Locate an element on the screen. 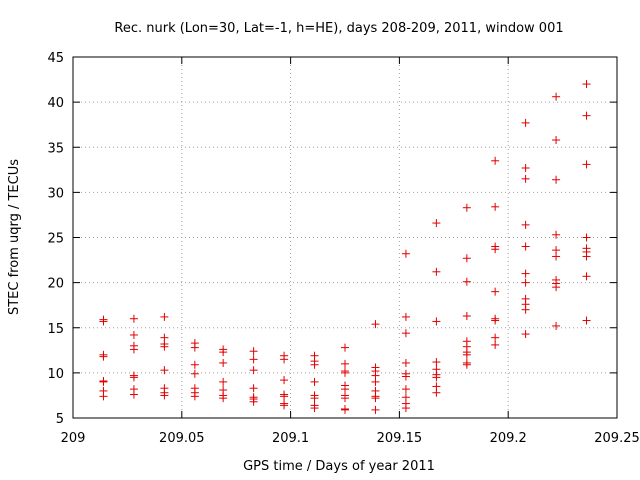 This screenshot has height=480, width=640. x-tick-label: 209.05 is located at coordinates (182, 438).